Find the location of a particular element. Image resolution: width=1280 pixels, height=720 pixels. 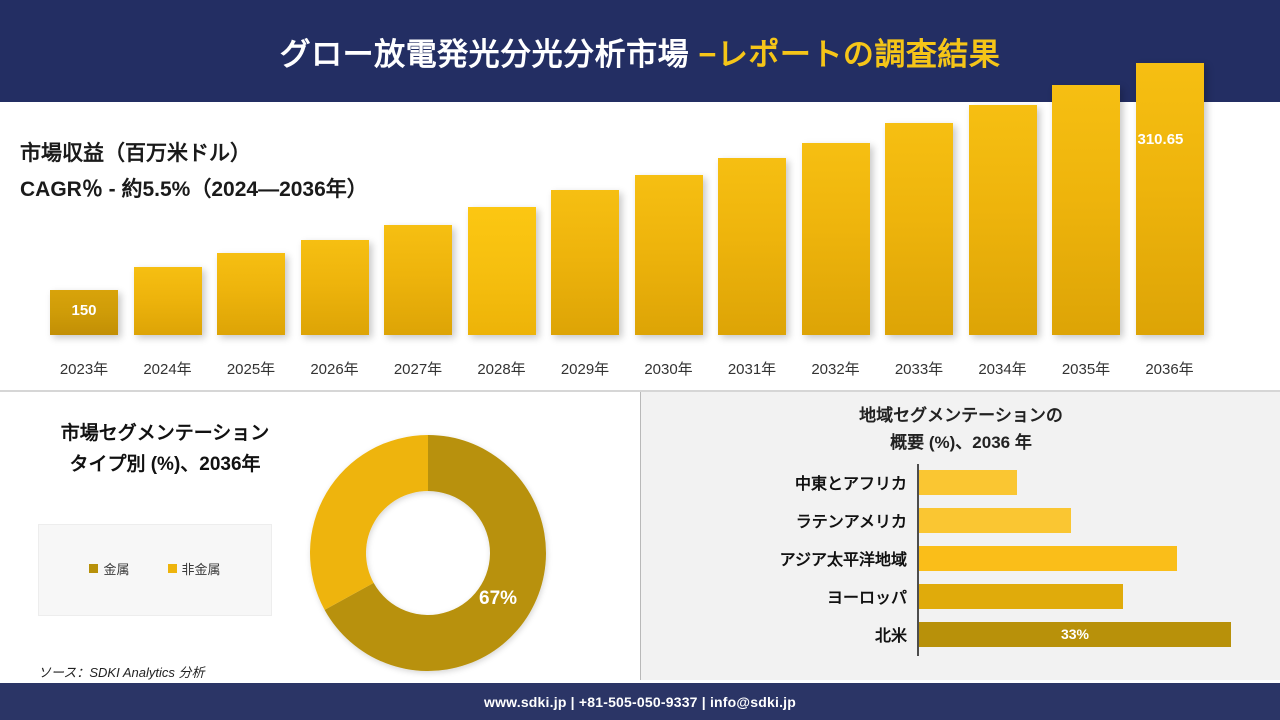

region-bar-label: 北米 is located at coordinates (890, 636).